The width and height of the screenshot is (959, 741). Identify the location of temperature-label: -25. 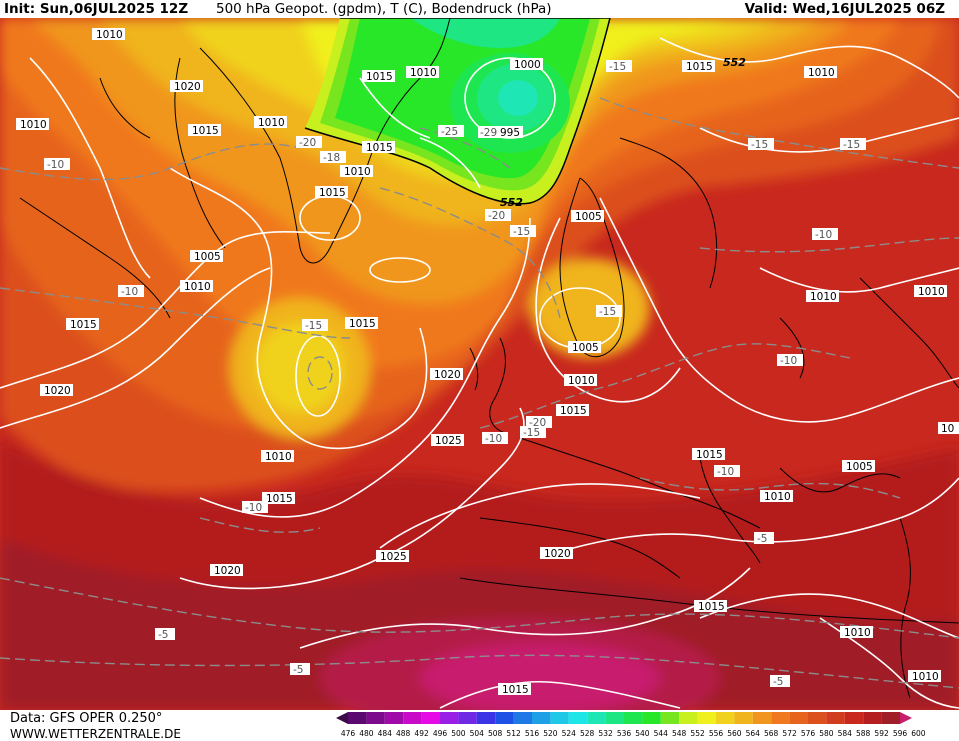
(451, 131).